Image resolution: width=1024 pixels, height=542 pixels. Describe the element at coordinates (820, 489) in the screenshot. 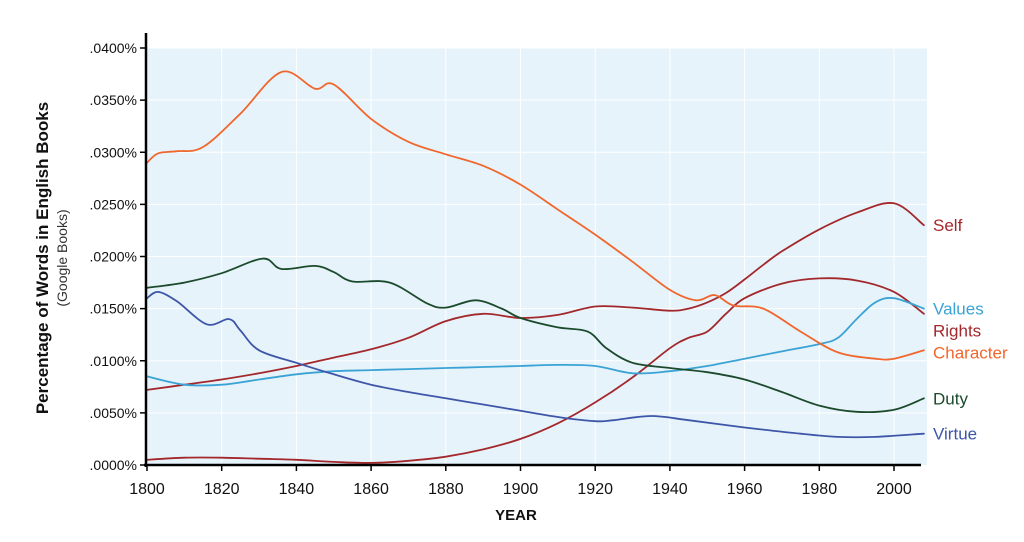

I see `x-tick-label: 1980` at that location.